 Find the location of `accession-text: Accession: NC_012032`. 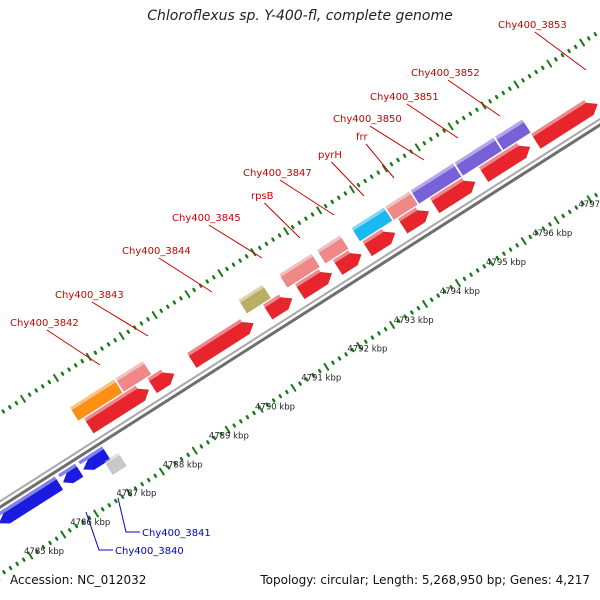

accession-text: Accession: NC_012032 is located at coordinates (78, 580).